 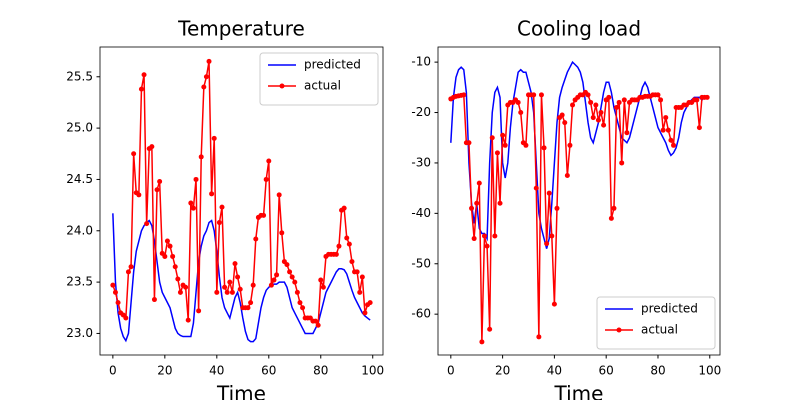 What do you see at coordinates (657, 371) in the screenshot?
I see `x-tick-label: 80` at bounding box center [657, 371].